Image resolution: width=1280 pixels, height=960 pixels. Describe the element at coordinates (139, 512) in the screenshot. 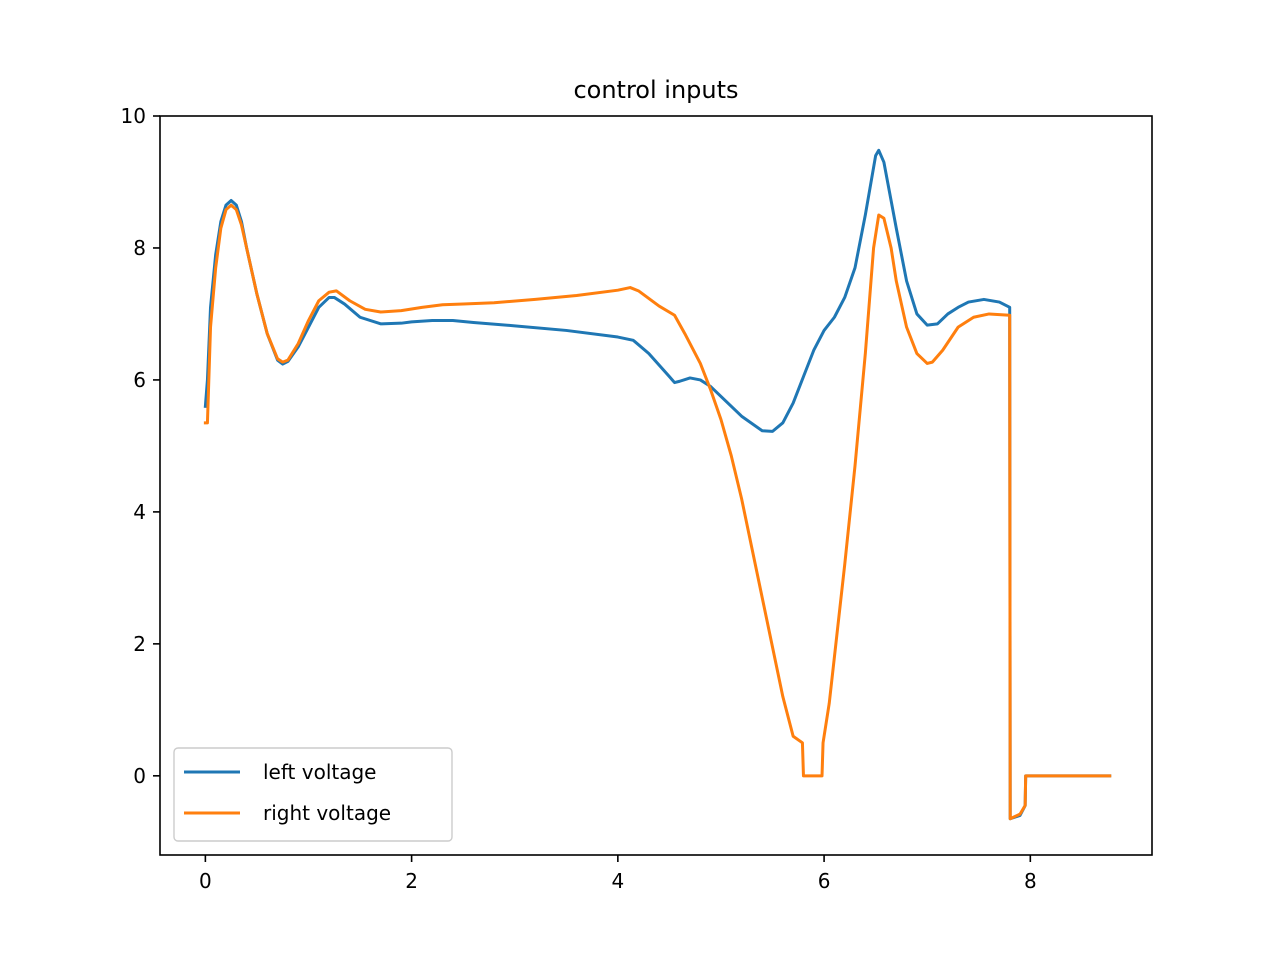

I see `y-tick-label: 4` at that location.